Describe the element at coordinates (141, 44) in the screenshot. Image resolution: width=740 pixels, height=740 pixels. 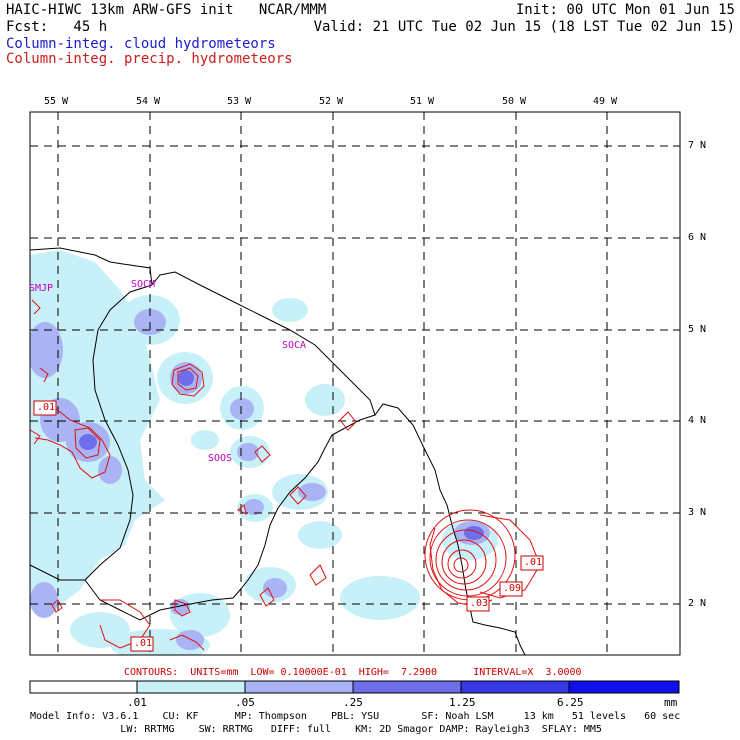
I see `field-cloud-label: Column-integ. cloud hydrometeors` at that location.